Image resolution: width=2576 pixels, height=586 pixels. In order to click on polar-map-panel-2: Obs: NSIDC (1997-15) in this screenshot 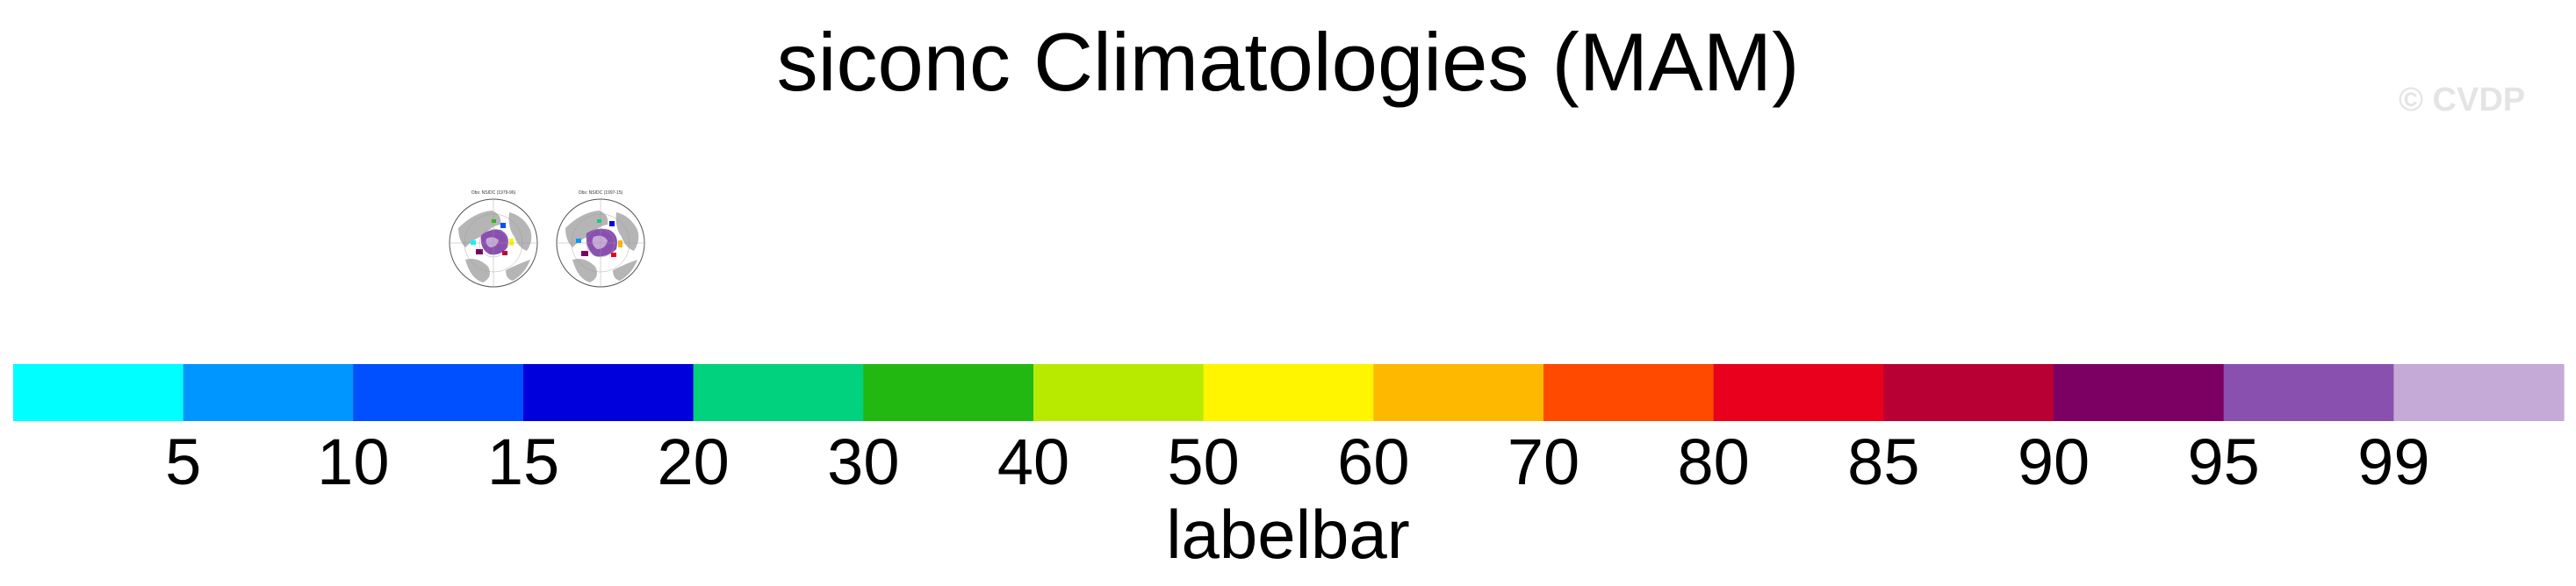, I will do `click(600, 239)`.